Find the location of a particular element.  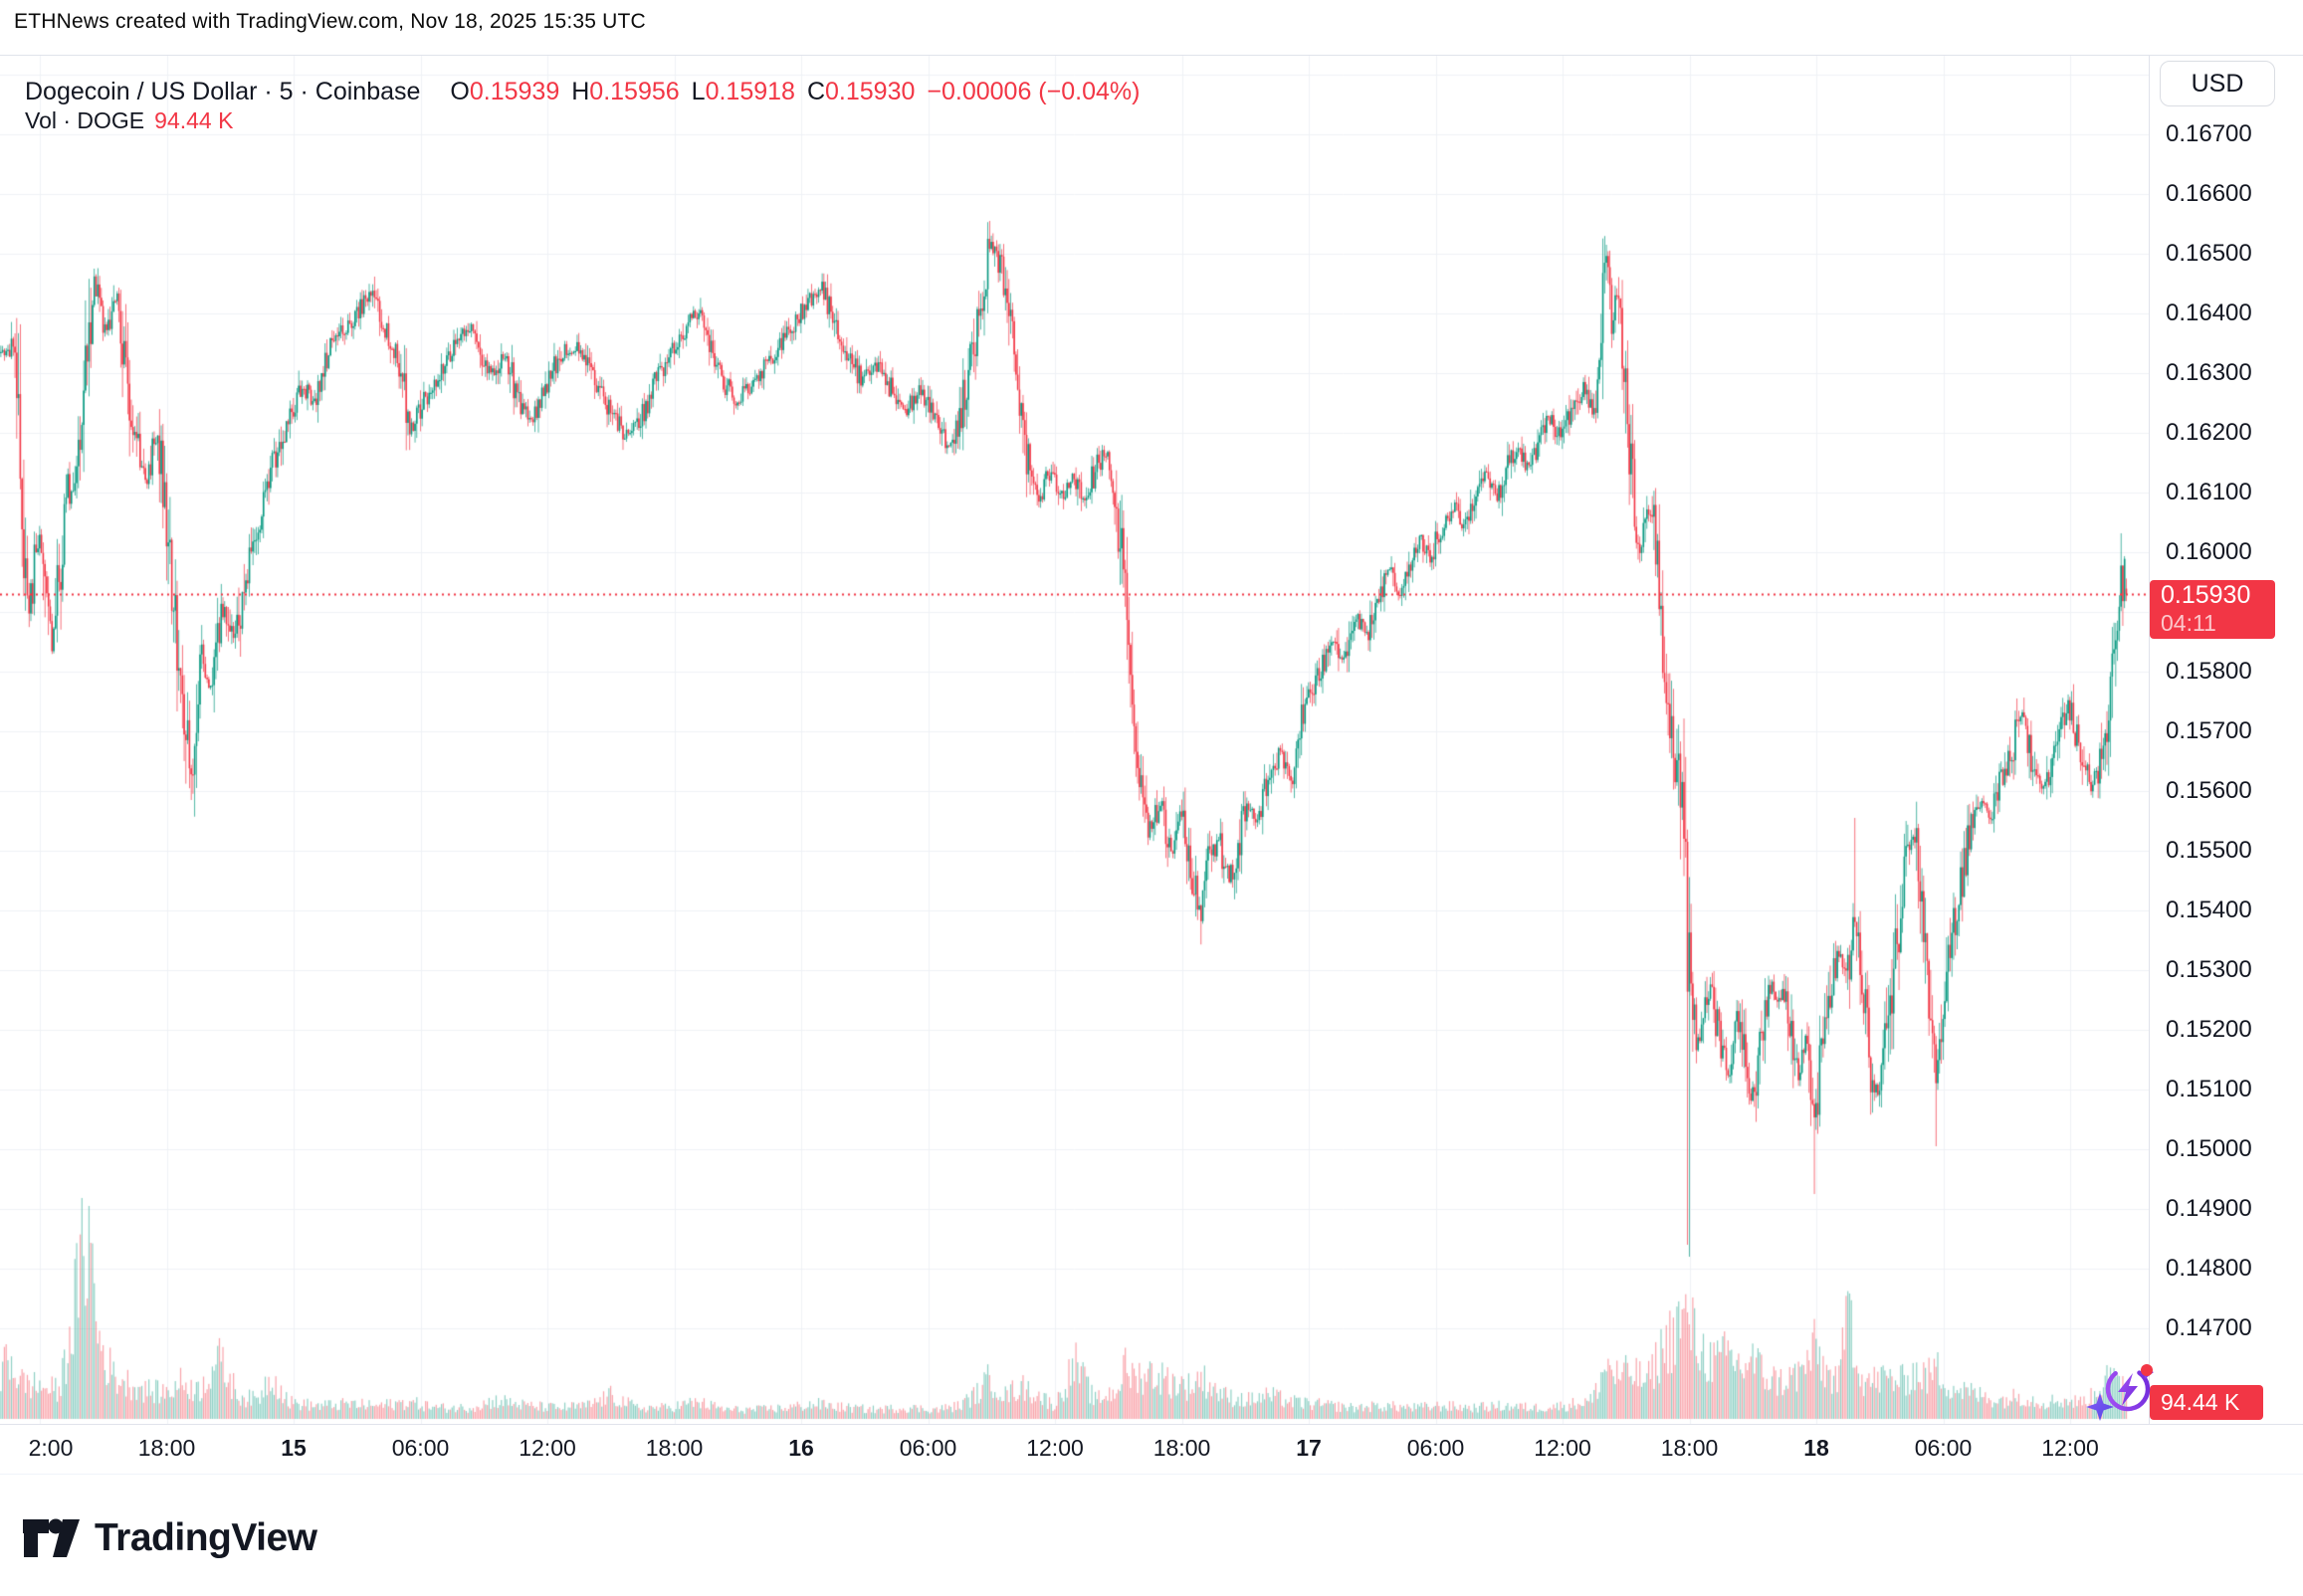

high-value: 0.15956 is located at coordinates (635, 91).